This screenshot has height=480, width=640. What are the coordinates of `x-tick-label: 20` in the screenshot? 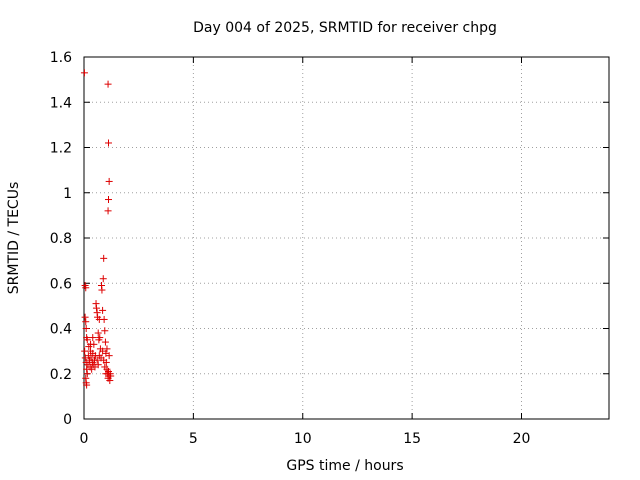 It's located at (522, 439).